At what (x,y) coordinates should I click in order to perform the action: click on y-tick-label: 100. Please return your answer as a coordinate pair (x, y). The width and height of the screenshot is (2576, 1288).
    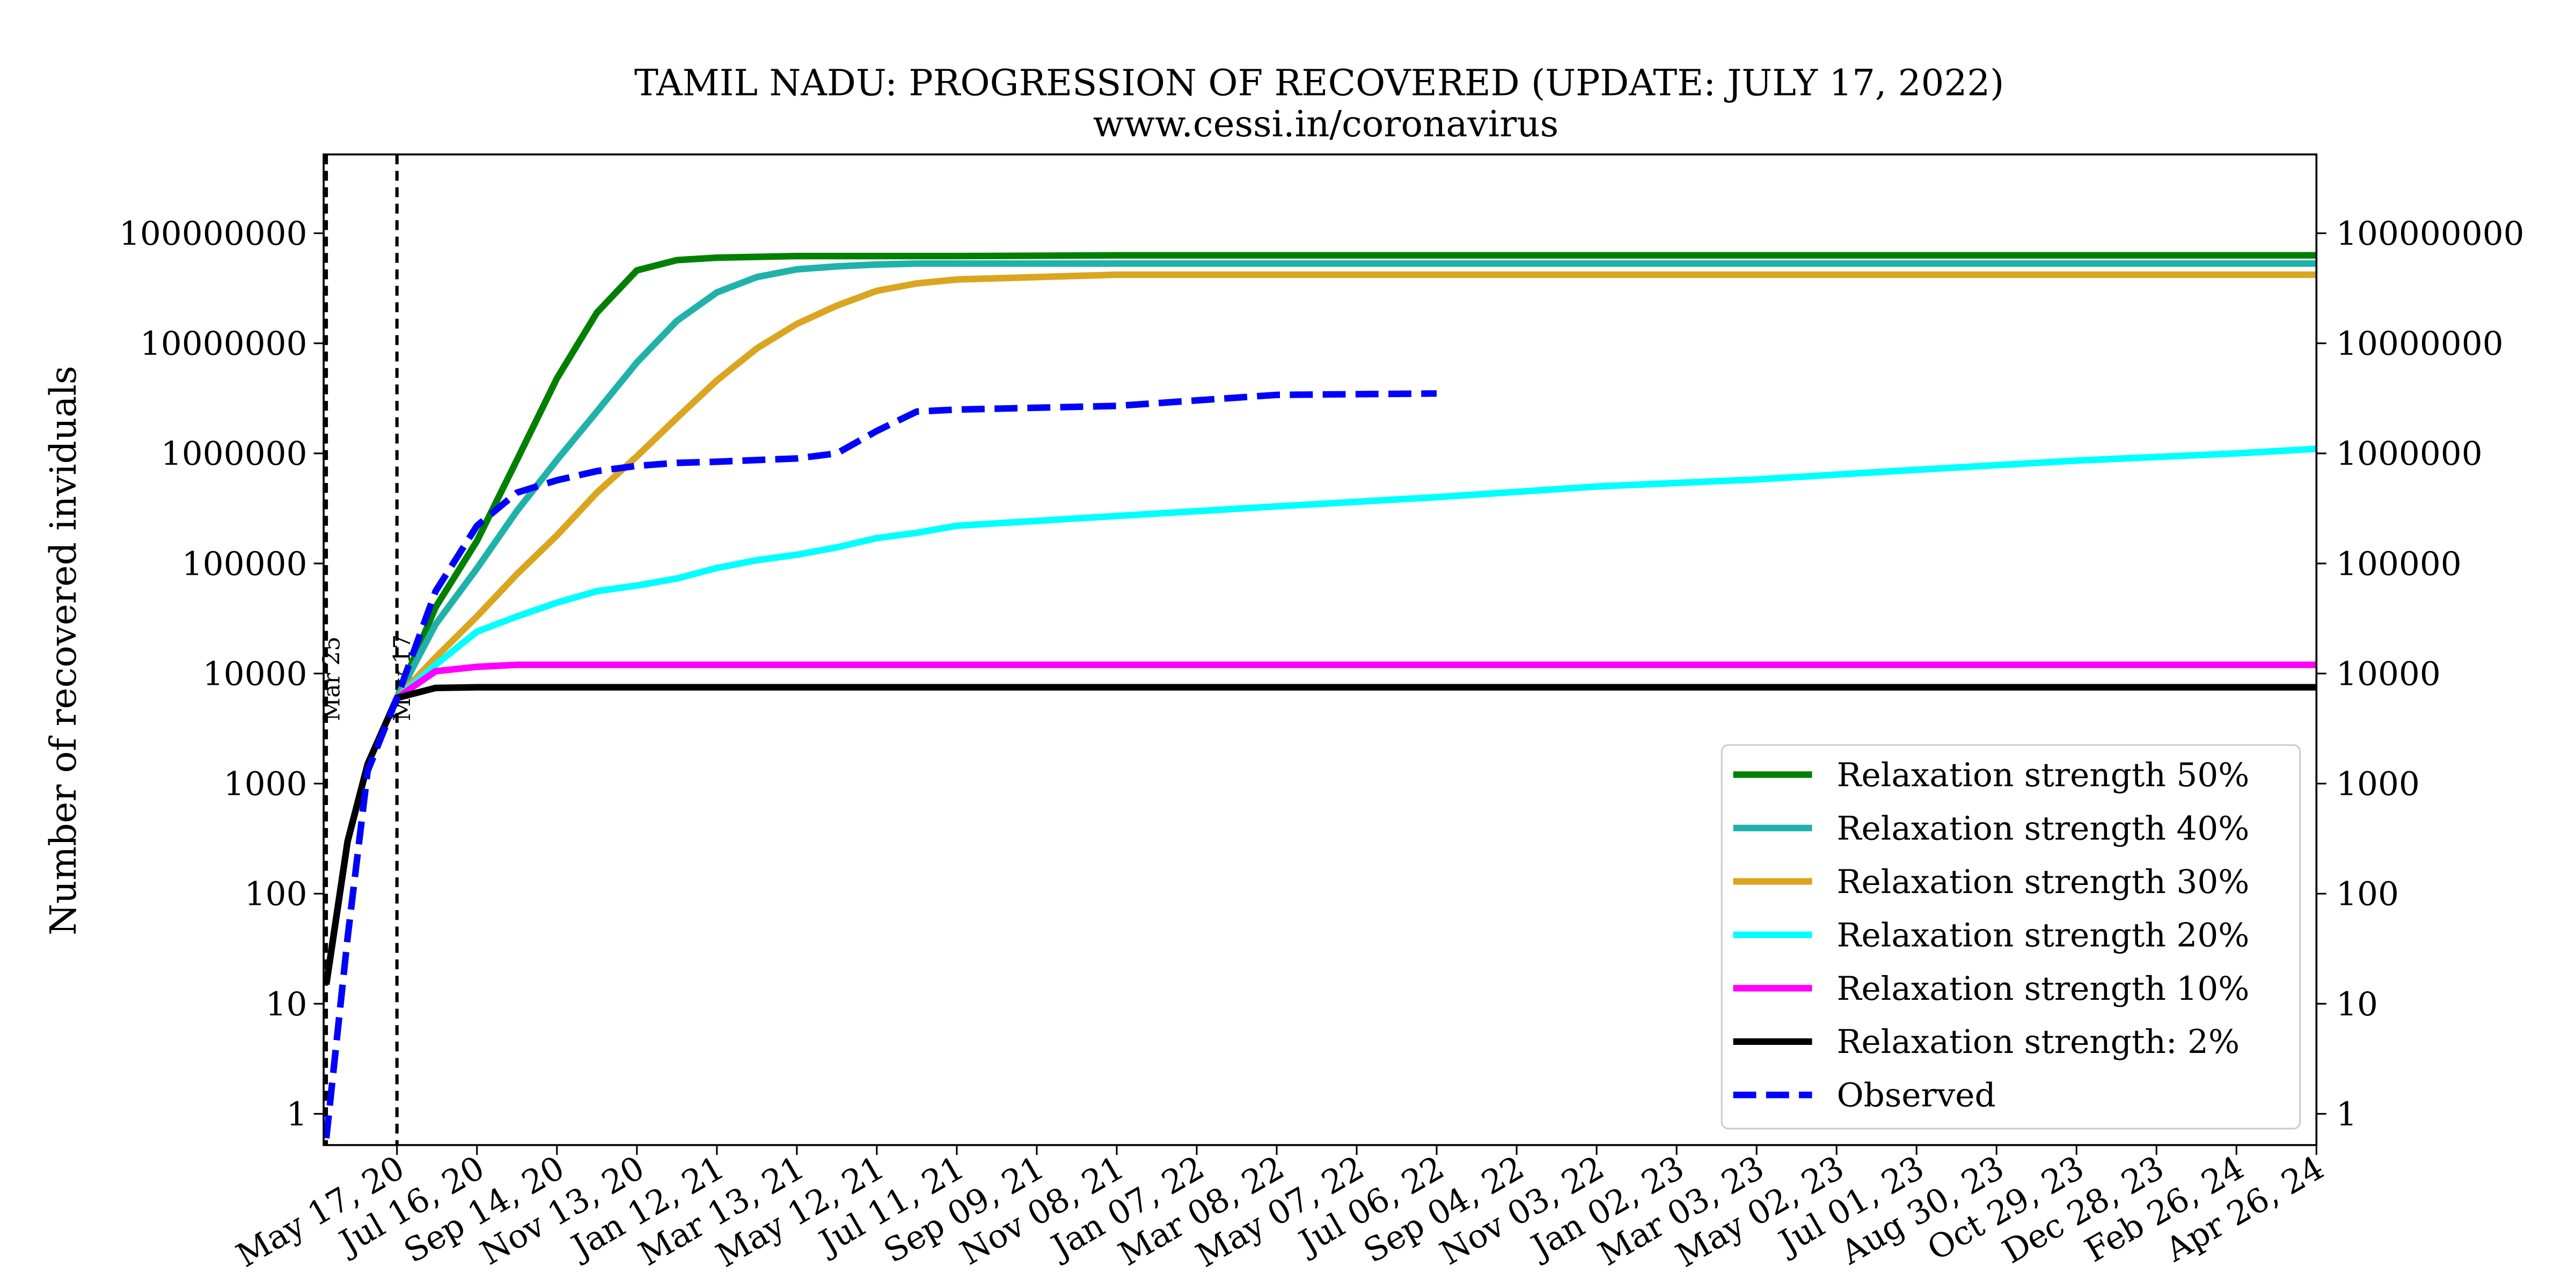
    Looking at the image, I should click on (276, 894).